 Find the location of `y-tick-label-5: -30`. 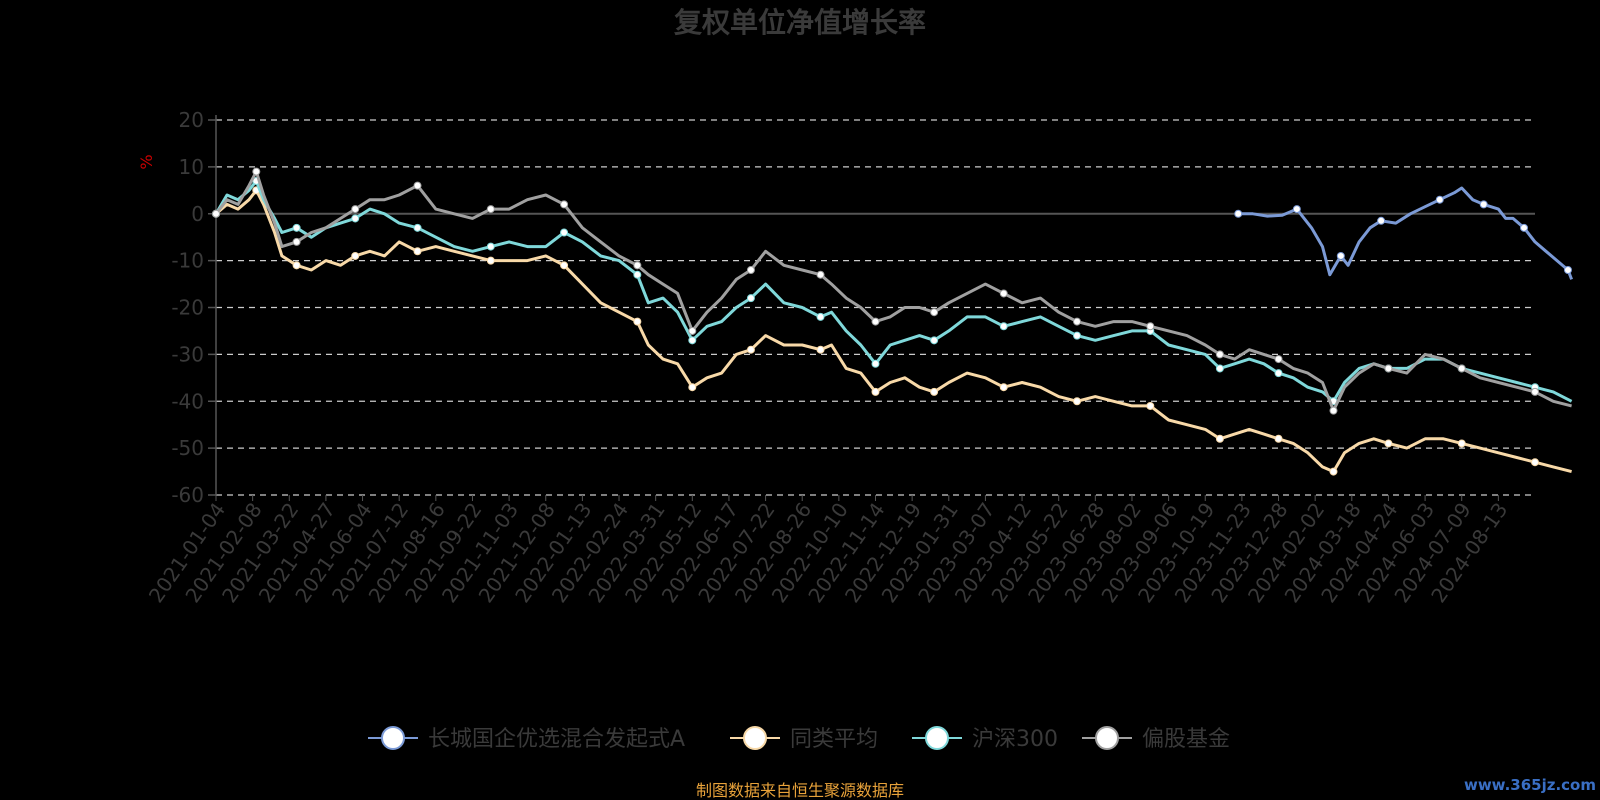

y-tick-label-5: -30 is located at coordinates (187, 354).